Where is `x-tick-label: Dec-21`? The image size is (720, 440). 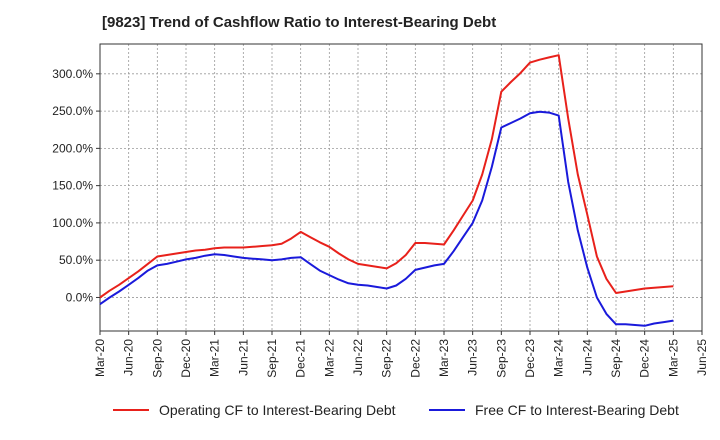 x-tick-label: Dec-21 is located at coordinates (301, 358).